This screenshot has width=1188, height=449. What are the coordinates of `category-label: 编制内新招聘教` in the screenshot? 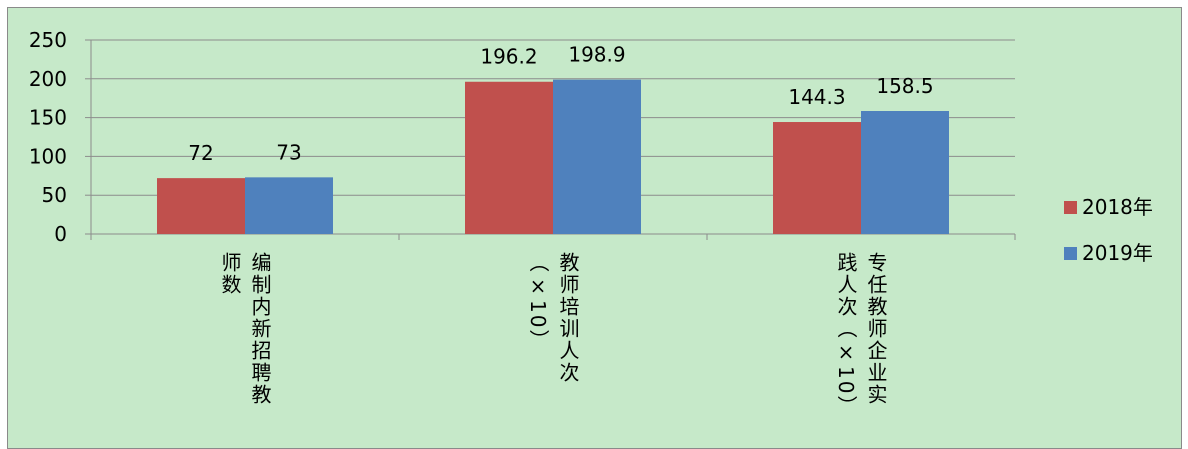 It's located at (260, 329).